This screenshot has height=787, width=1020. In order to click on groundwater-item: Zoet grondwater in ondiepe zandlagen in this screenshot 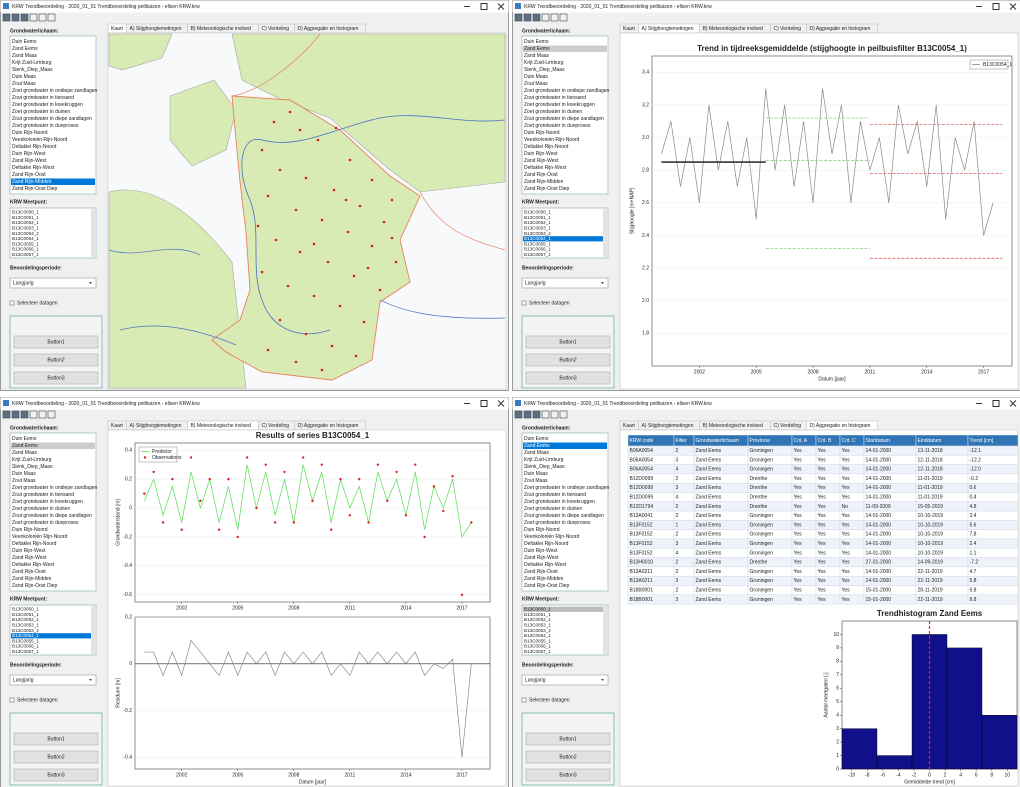, I will do `click(567, 488)`.